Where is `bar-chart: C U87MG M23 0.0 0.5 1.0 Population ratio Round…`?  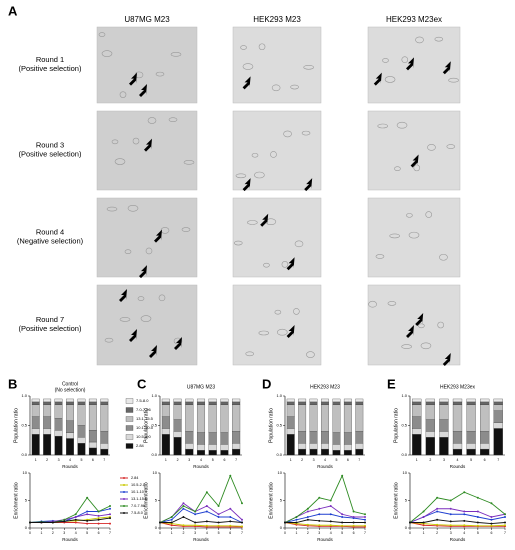 bar-chart: C U87MG M23 0.0 0.5 1.0 Population ratio Round… is located at coordinates (189, 422).